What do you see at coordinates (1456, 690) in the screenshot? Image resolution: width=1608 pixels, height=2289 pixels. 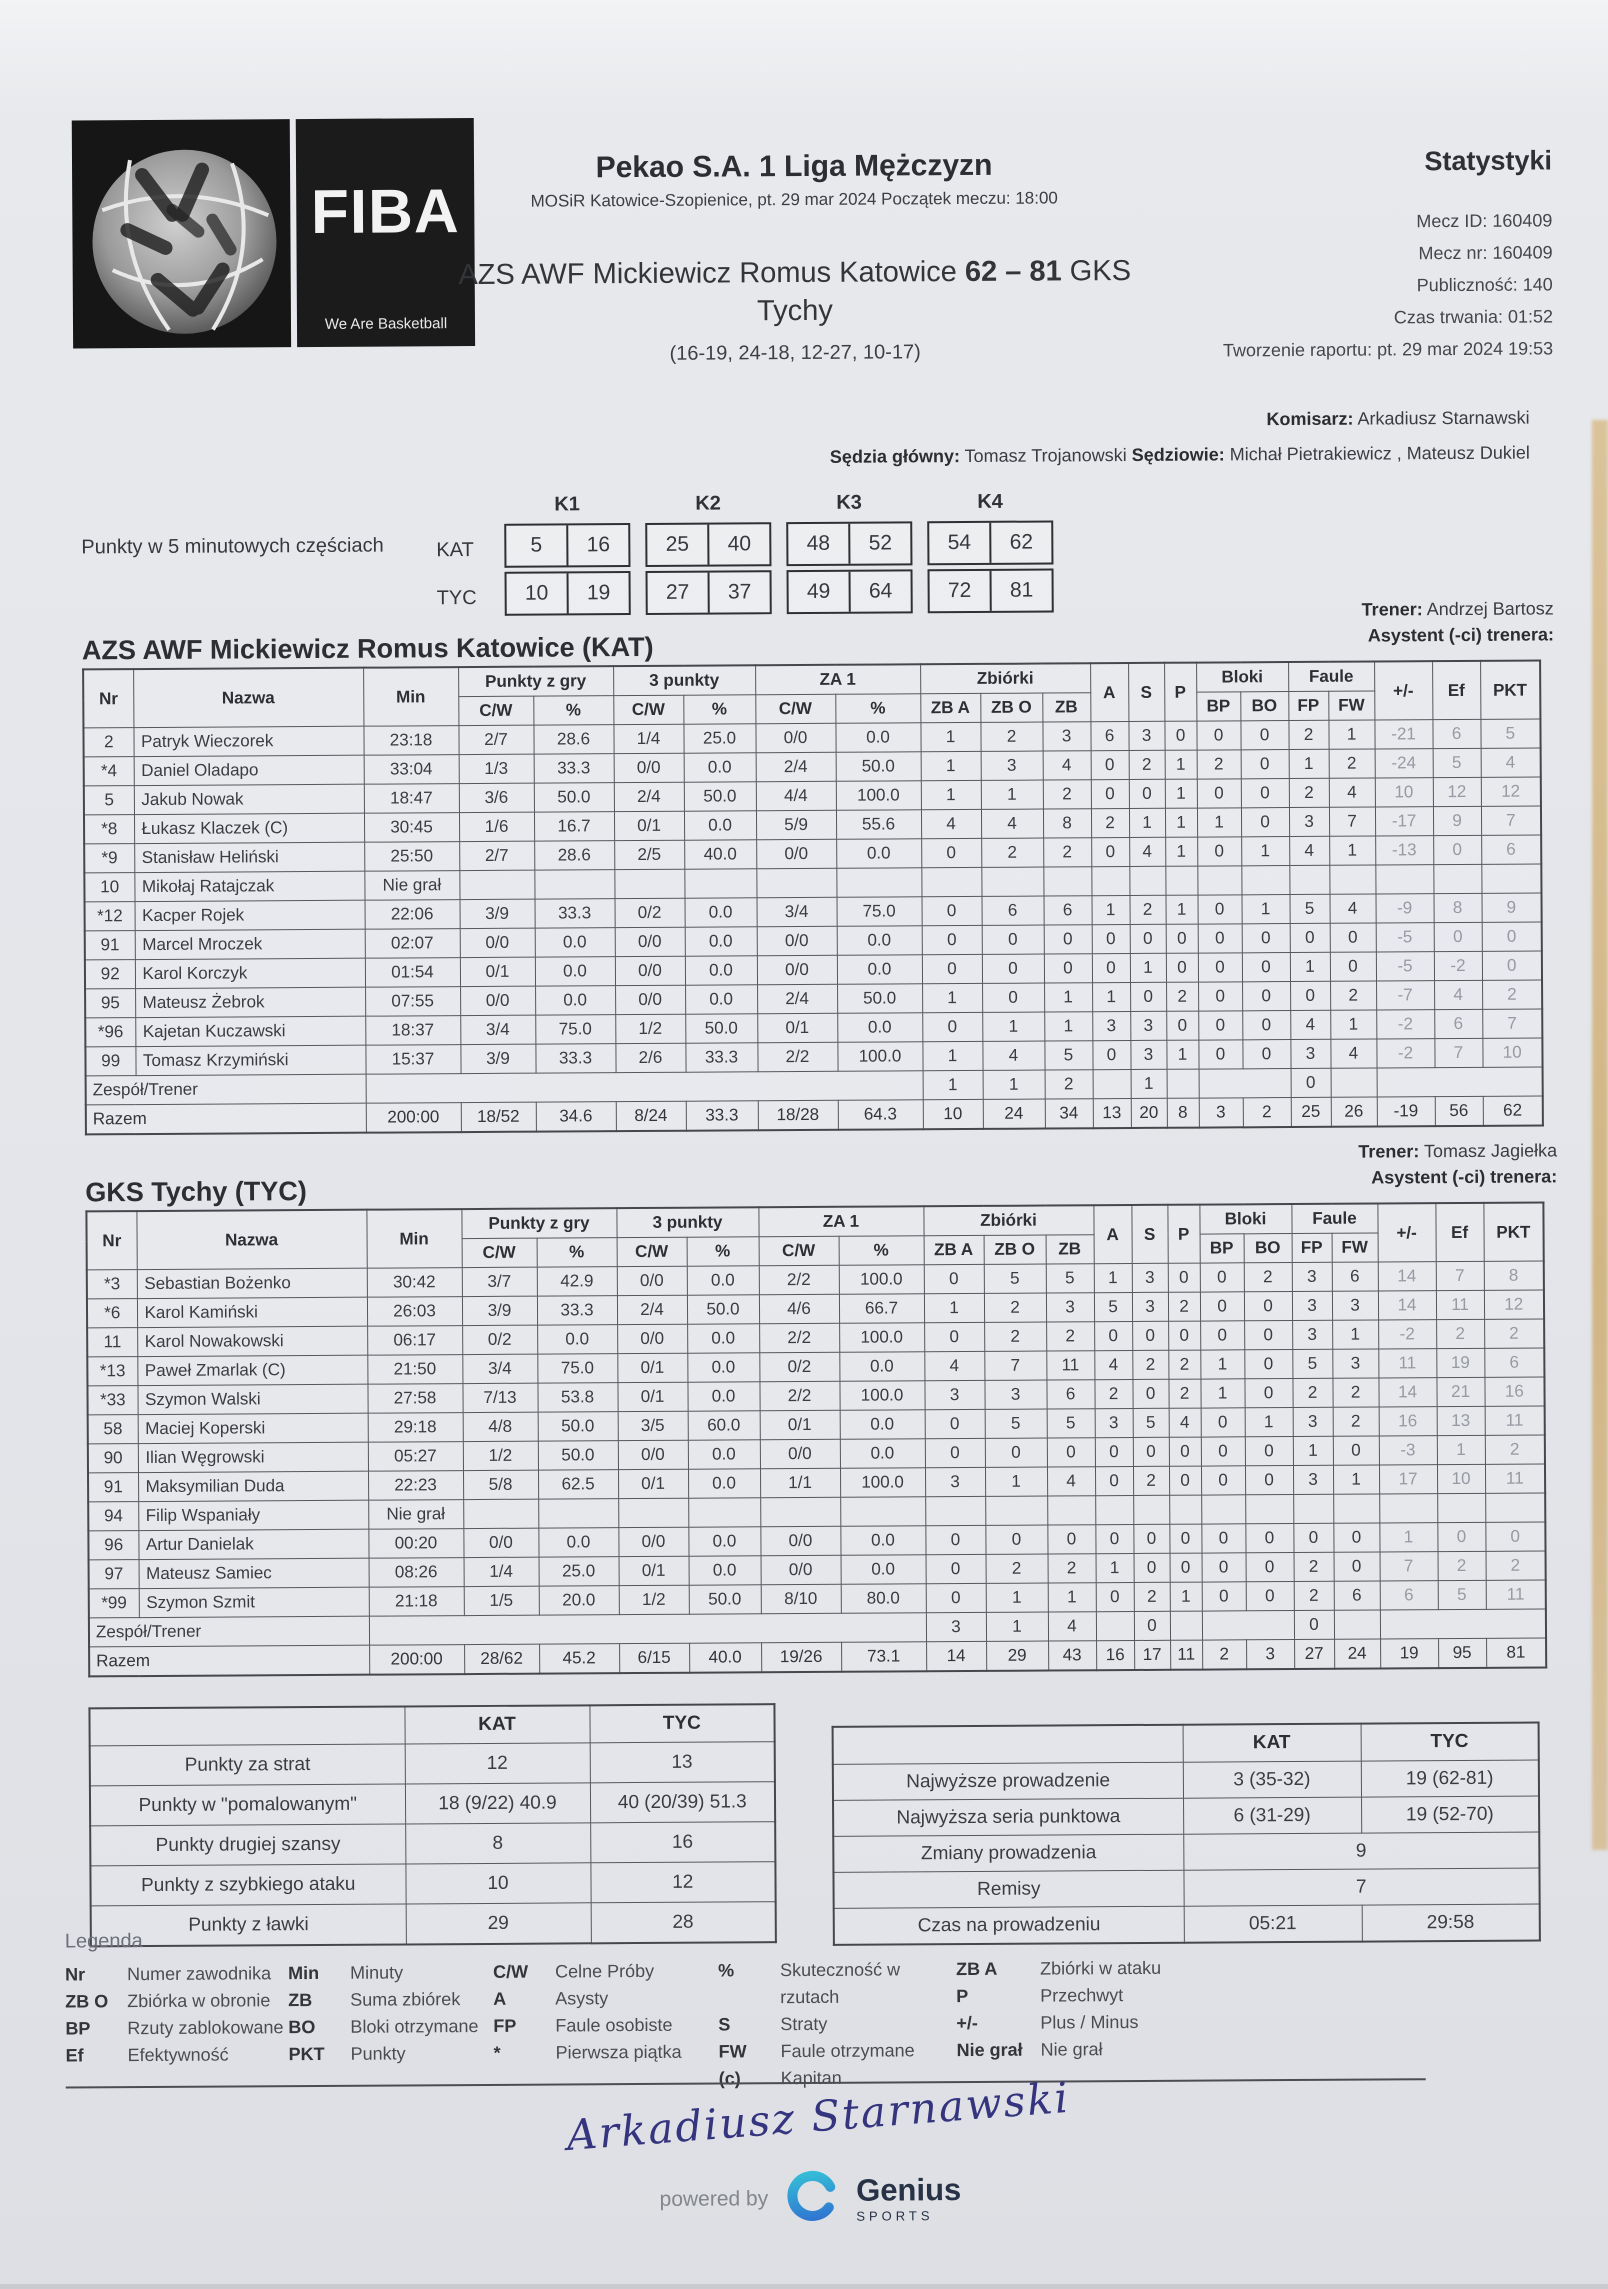 I see `col-efficiency: Ef` at bounding box center [1456, 690].